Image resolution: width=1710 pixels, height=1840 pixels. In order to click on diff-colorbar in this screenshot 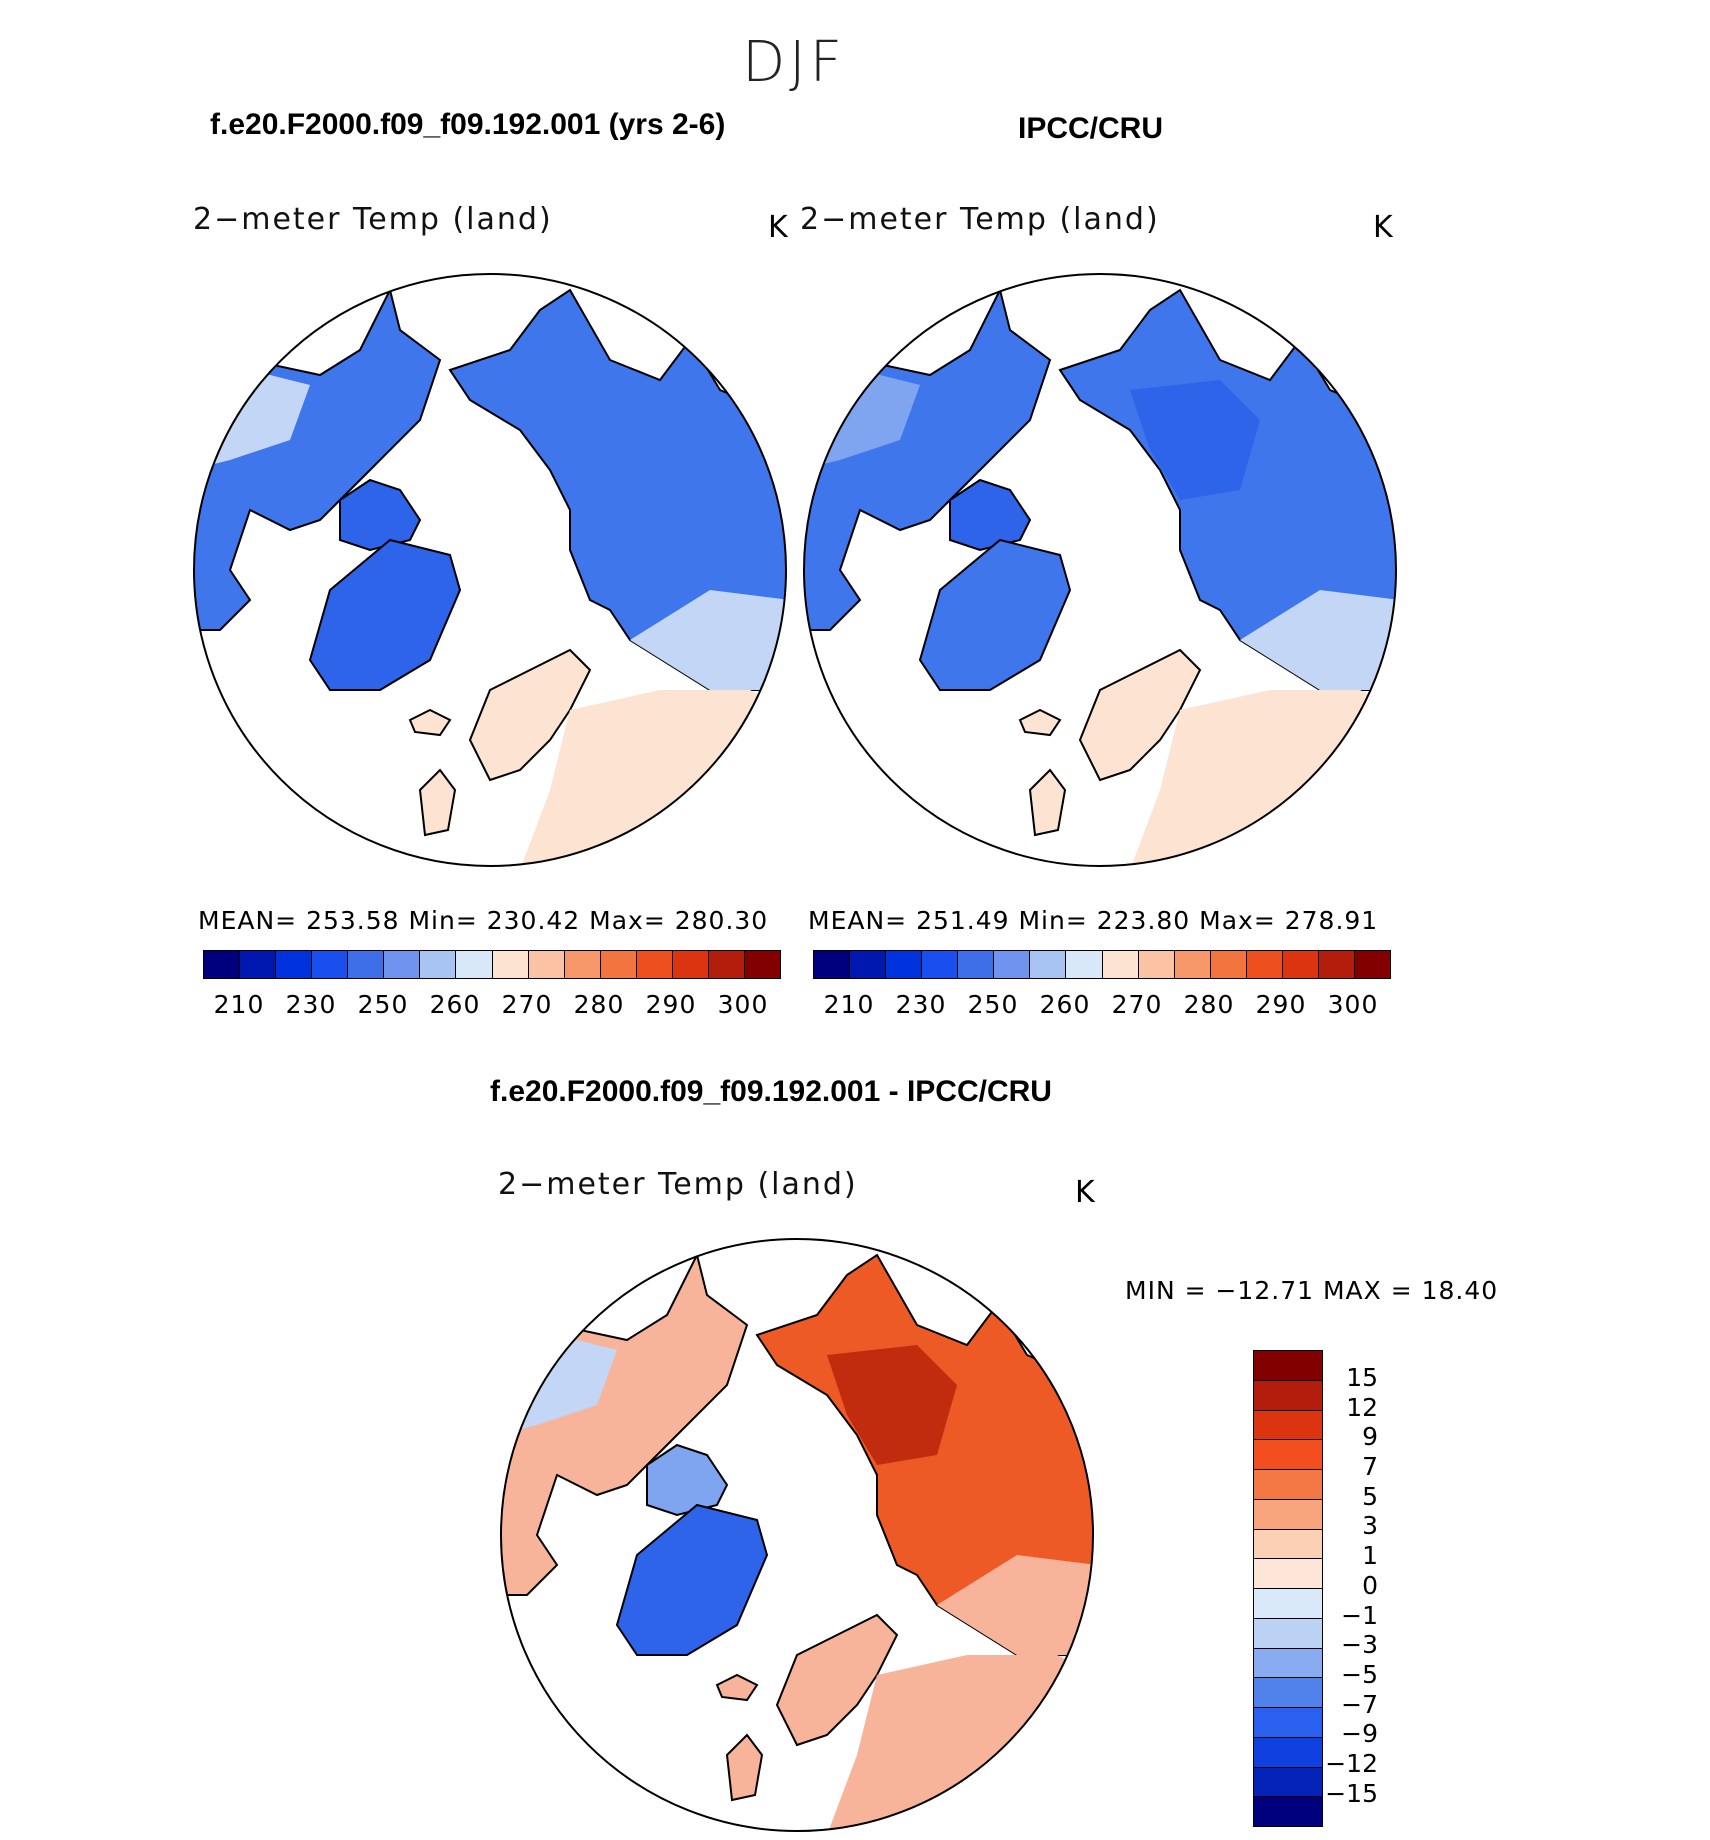, I will do `click(1288, 1588)`.